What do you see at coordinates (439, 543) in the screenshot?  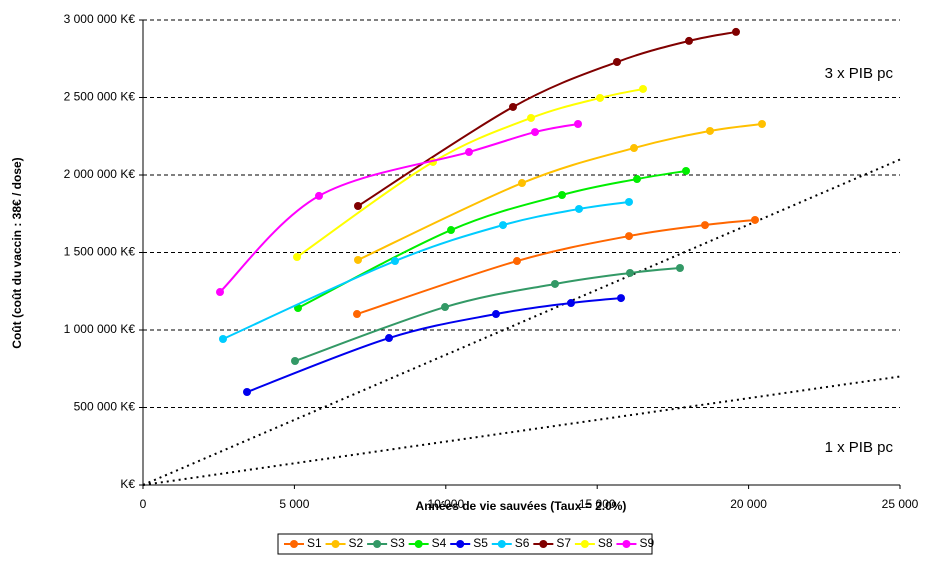 I see `legend-label: S4` at bounding box center [439, 543].